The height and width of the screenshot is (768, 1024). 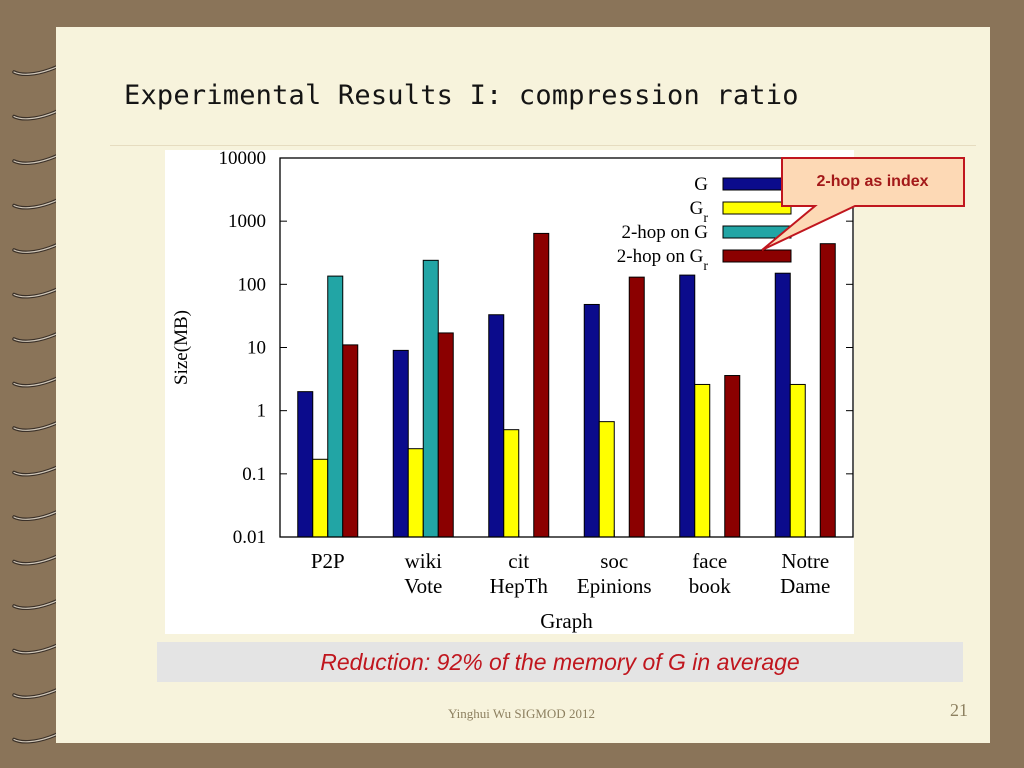 What do you see at coordinates (614, 586) in the screenshot?
I see `x-tick-label: Epinions` at bounding box center [614, 586].